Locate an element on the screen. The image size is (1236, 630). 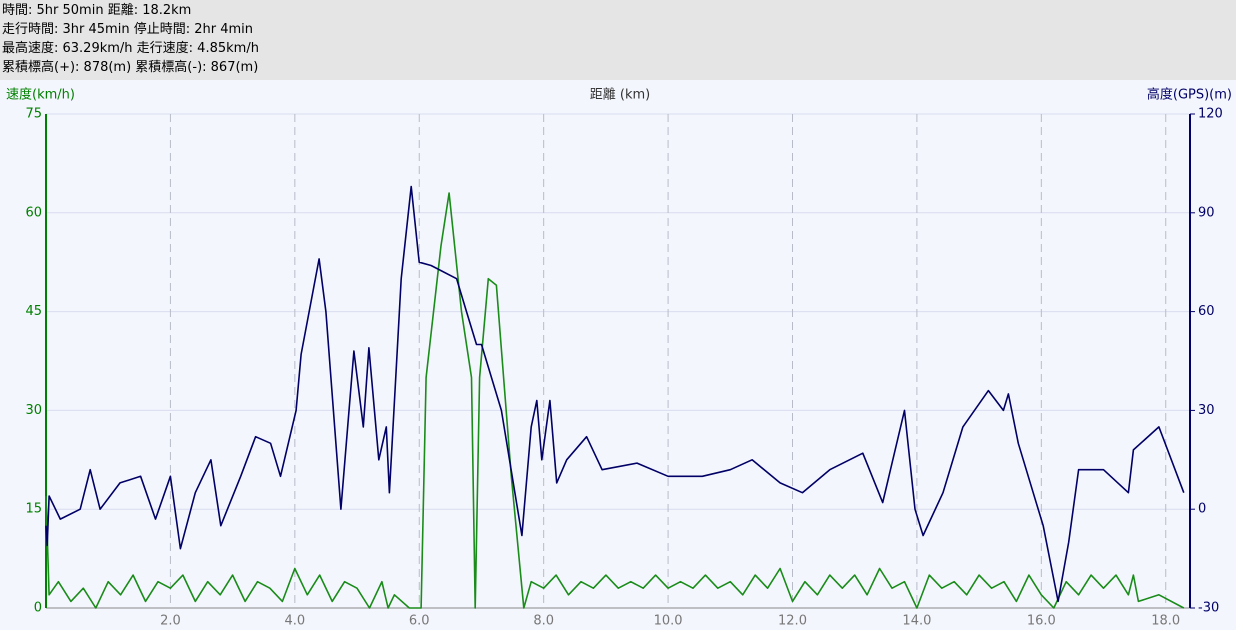
summary-line: 最高速度: 63.29km/h 走行速度: 4.85km/h is located at coordinates (130, 48).